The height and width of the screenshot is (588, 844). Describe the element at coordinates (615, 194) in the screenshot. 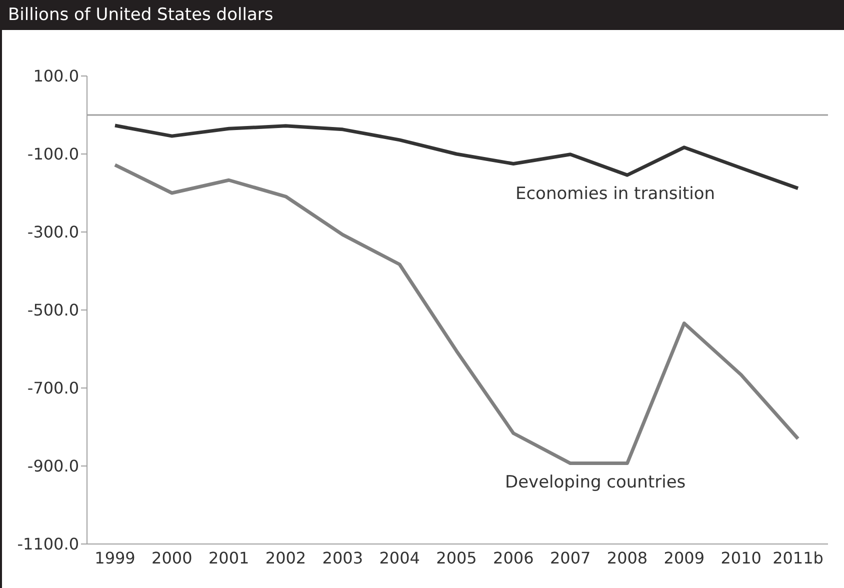

I see `series-label: Economies in transition` at that location.